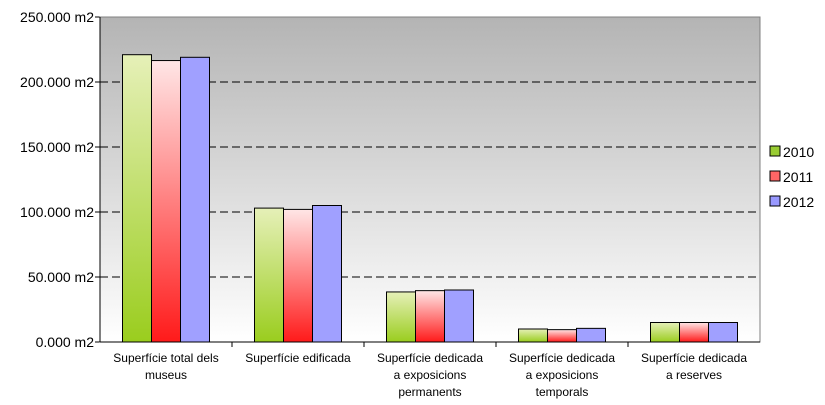  I want to click on x-category-label: Superfície total dels, so click(165, 358).